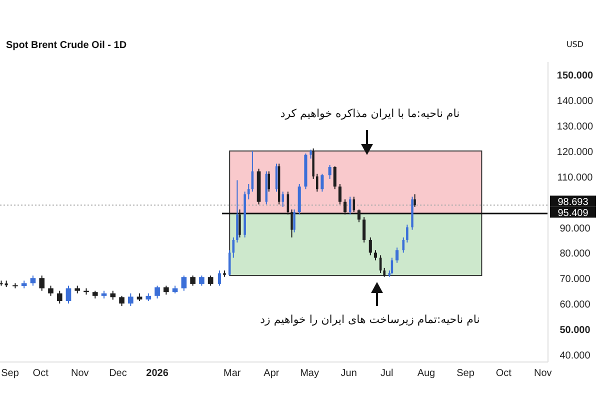 This screenshot has height=406, width=600. What do you see at coordinates (309, 373) in the screenshot?
I see `x-tick-label: May` at bounding box center [309, 373].